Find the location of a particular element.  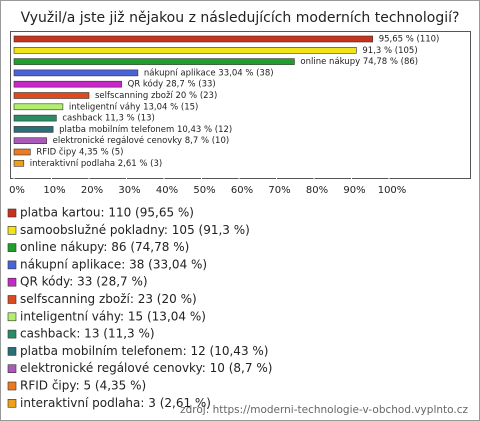

value-label: platba mobilním telefonem 10,43 % (12) is located at coordinates (145, 130).